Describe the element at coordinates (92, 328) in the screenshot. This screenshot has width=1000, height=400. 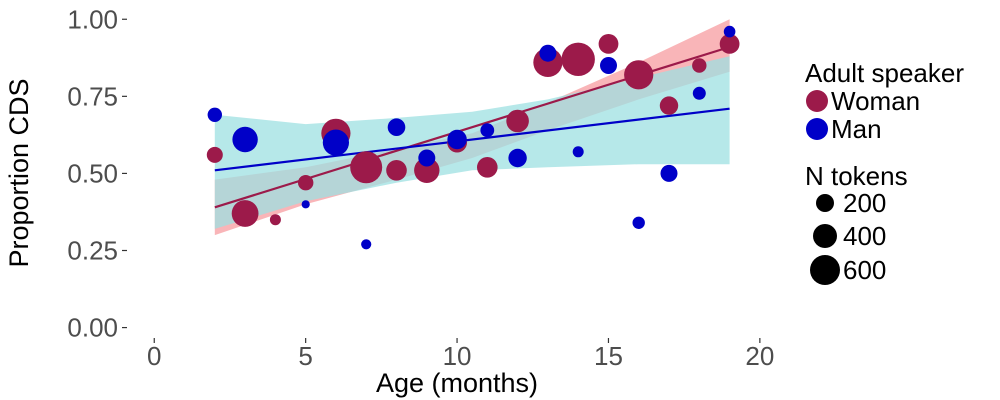
I see `y-tick-label-0: 0.00` at that location.